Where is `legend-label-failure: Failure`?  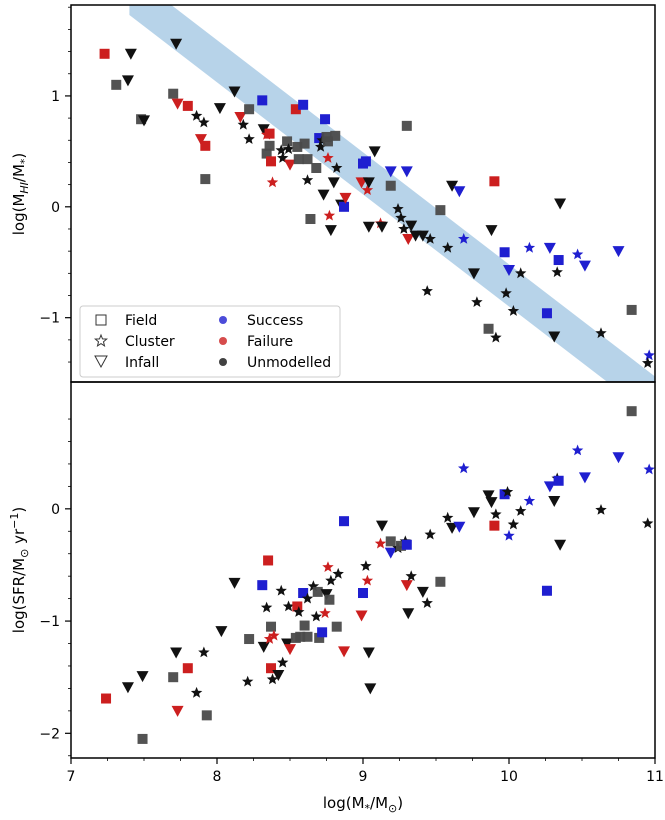
legend-label-failure: Failure is located at coordinates (270, 342).